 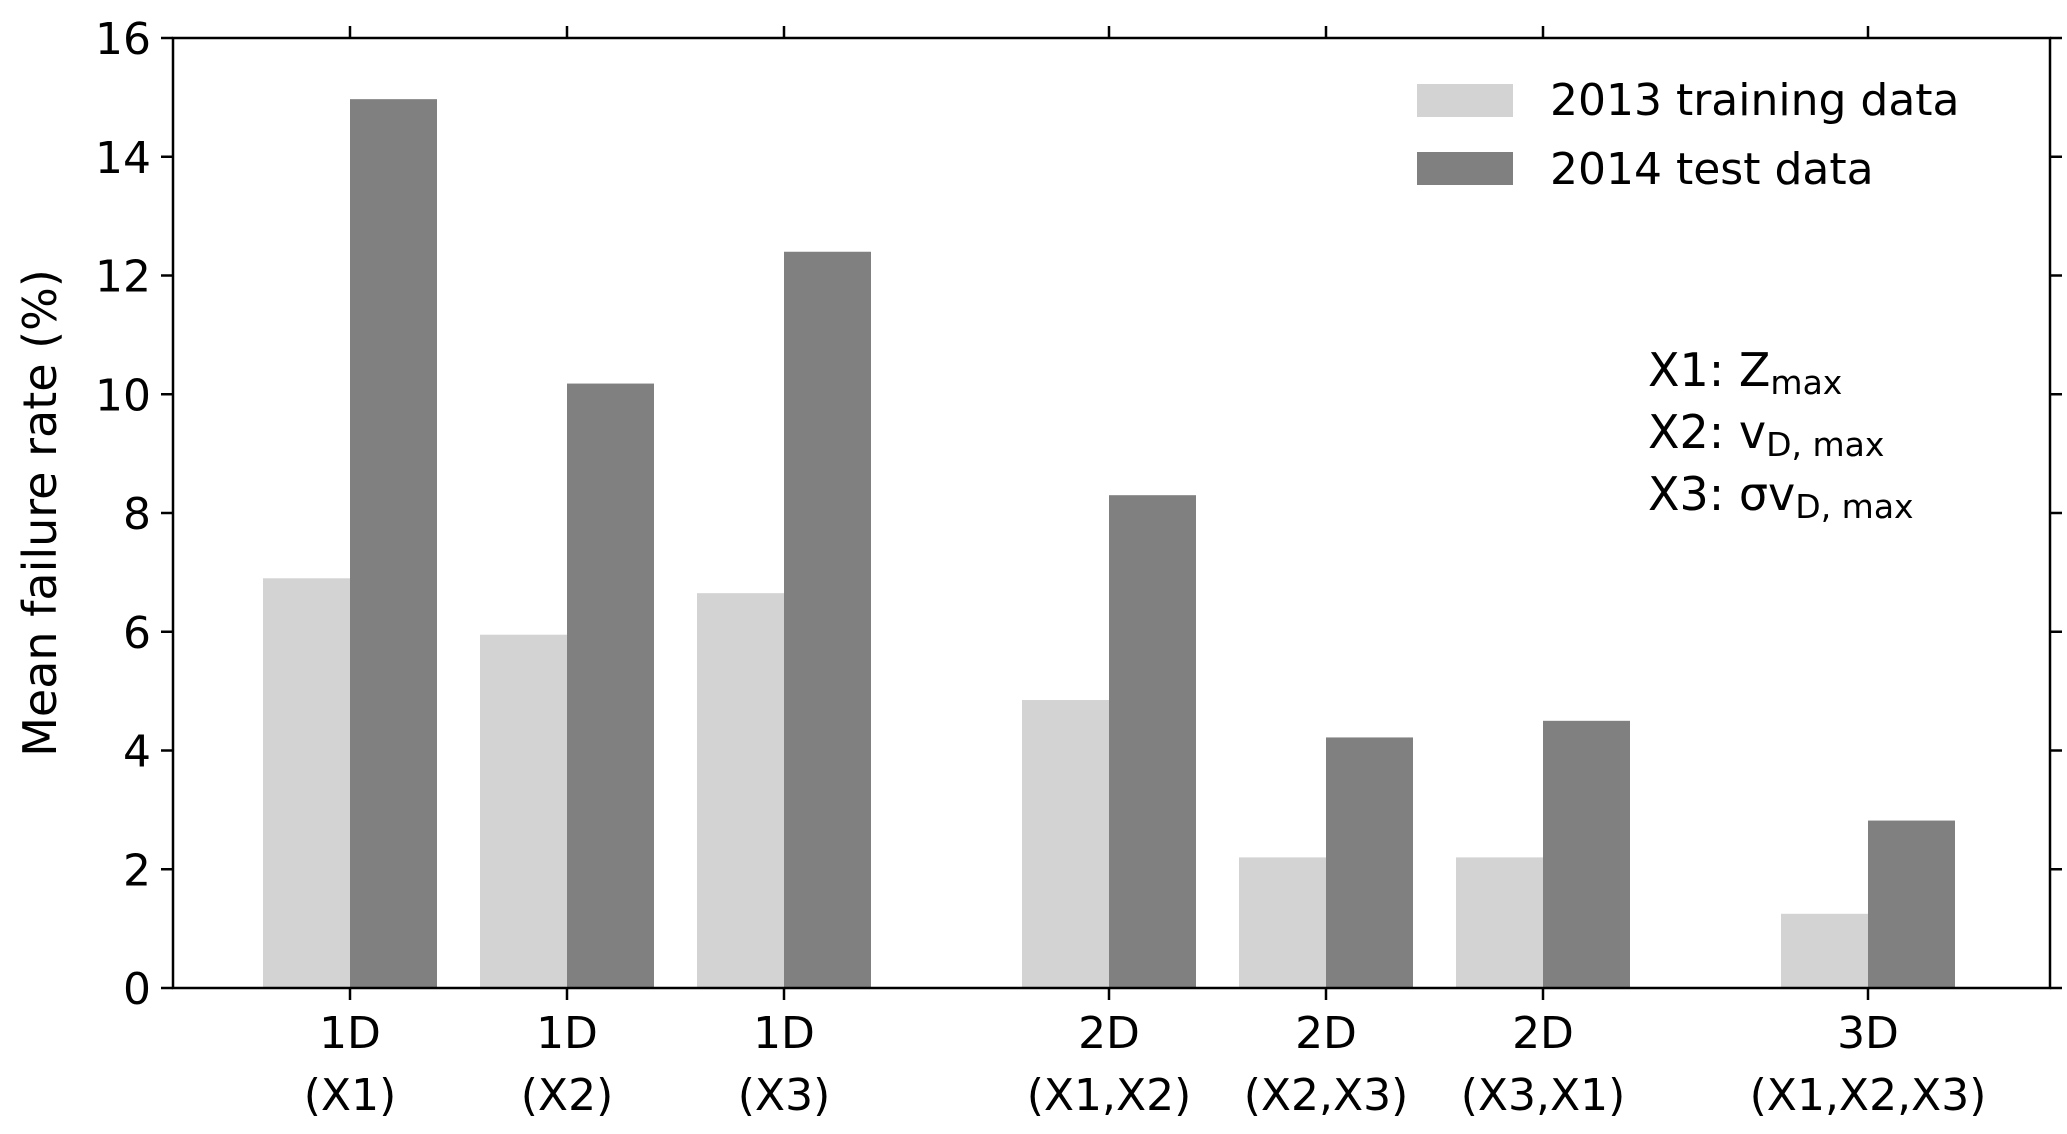 I want to click on legend-label-test: 2014 test data, so click(x=1712, y=169).